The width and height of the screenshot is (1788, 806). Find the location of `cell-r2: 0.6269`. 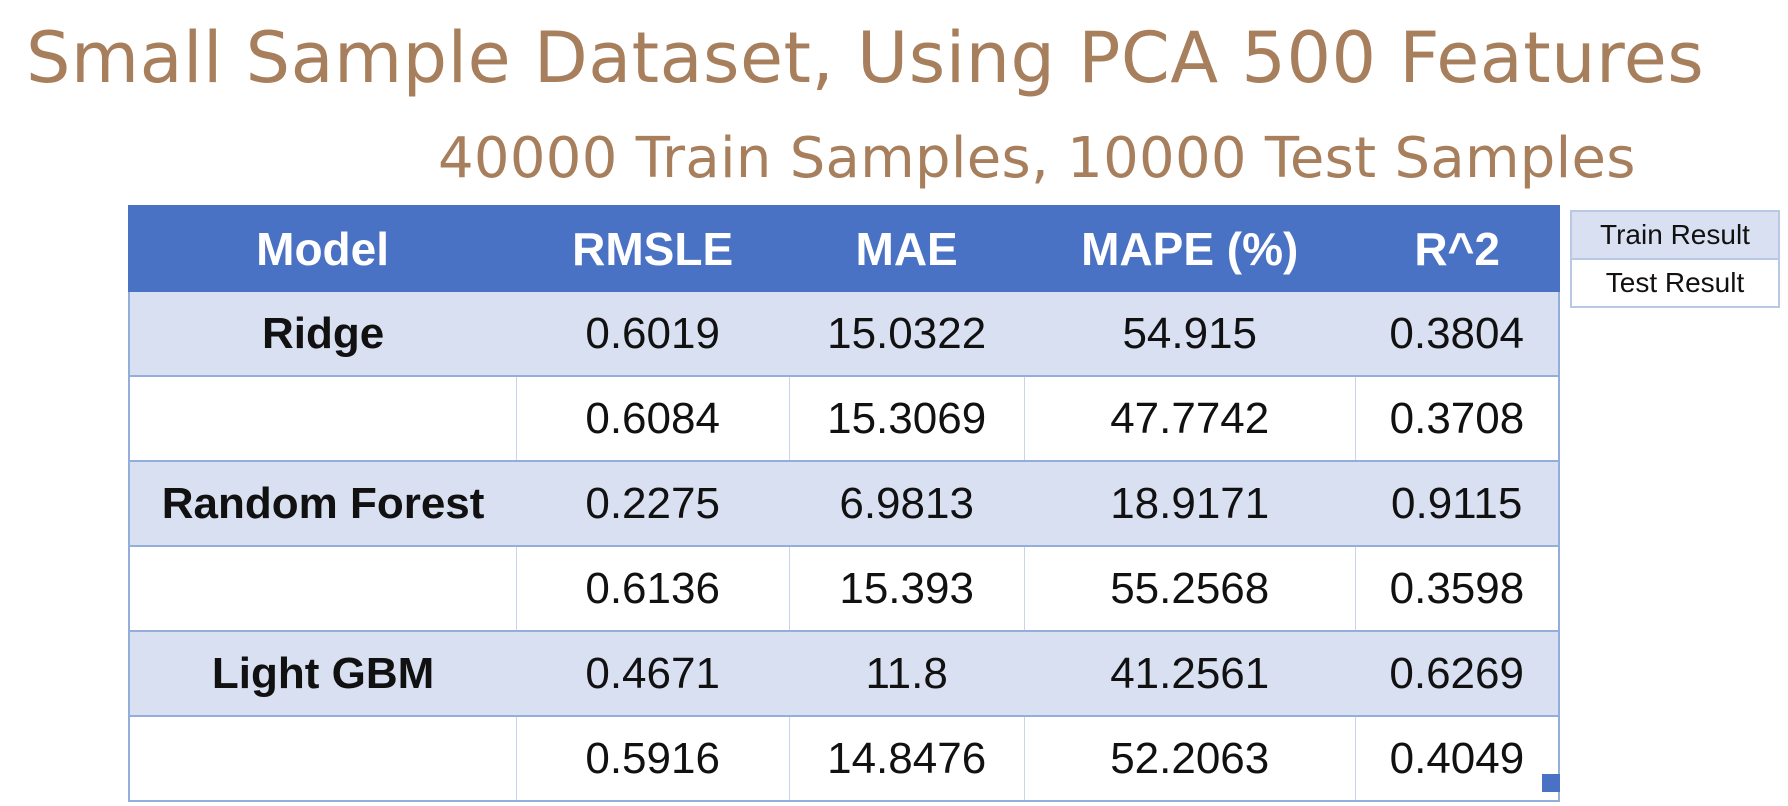

cell-r2: 0.6269 is located at coordinates (1457, 673).